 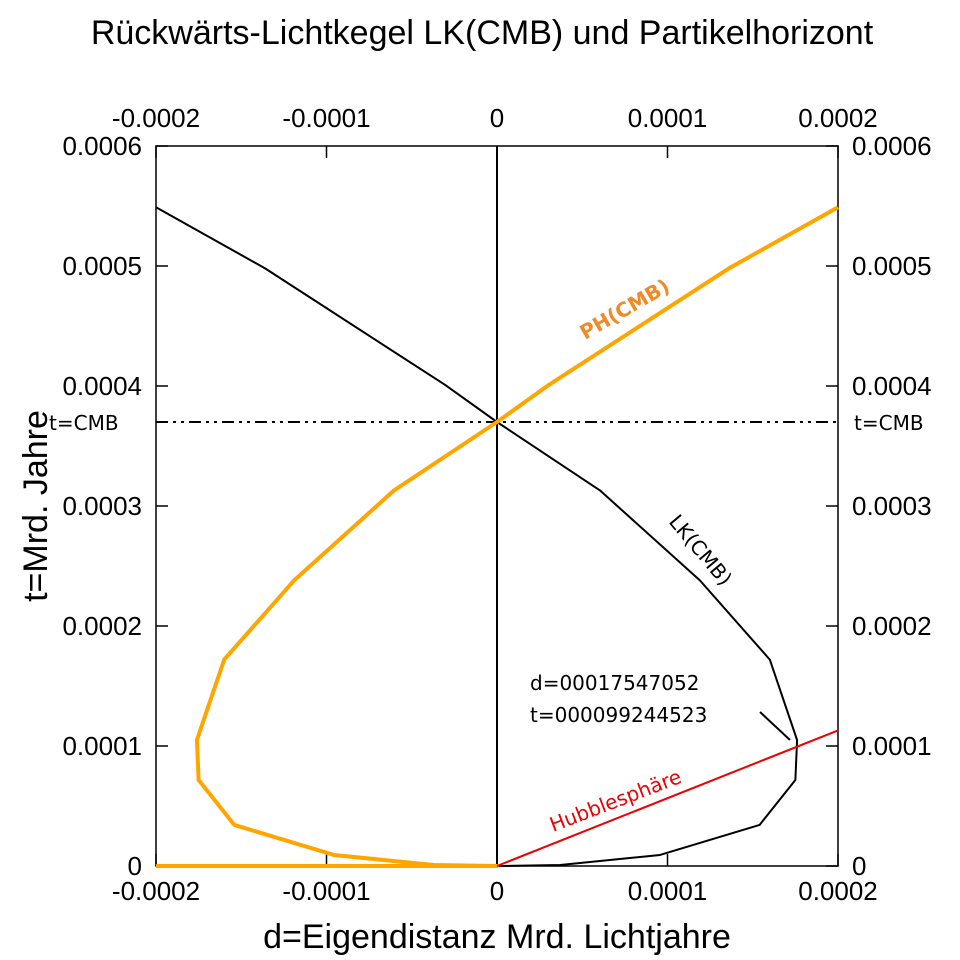 What do you see at coordinates (102, 746) in the screenshot?
I see `y-tick-label: 0.0001` at bounding box center [102, 746].